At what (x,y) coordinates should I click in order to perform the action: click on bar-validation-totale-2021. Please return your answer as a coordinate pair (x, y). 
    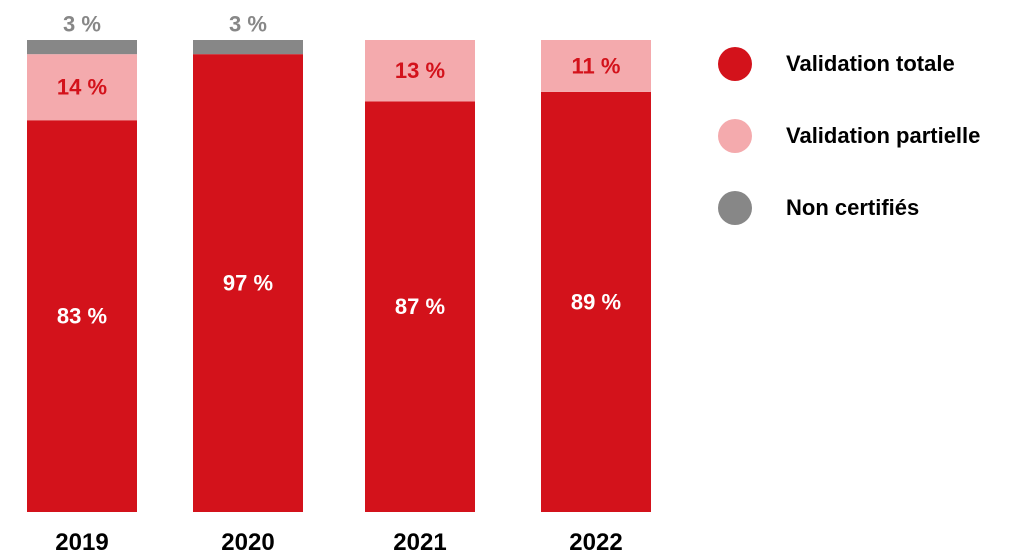
    Looking at the image, I should click on (420, 307).